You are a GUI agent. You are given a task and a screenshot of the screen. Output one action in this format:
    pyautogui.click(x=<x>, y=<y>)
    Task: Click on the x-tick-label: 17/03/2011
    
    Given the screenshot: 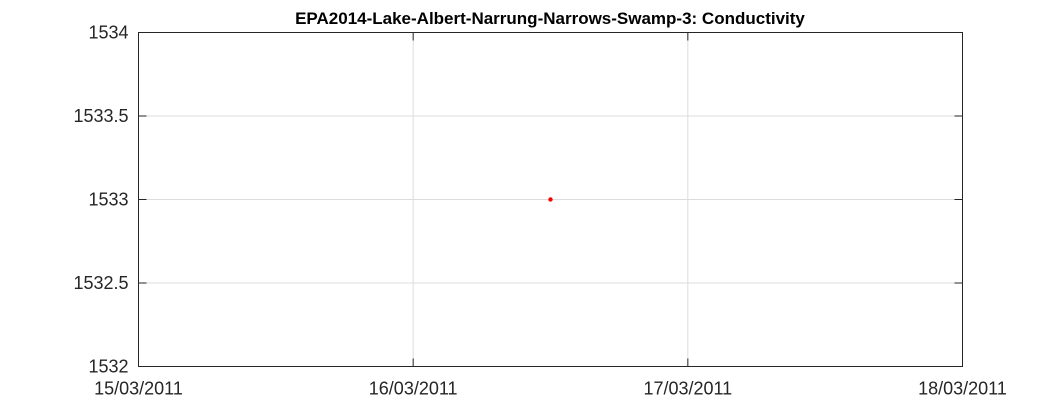 What is the action you would take?
    pyautogui.click(x=687, y=389)
    